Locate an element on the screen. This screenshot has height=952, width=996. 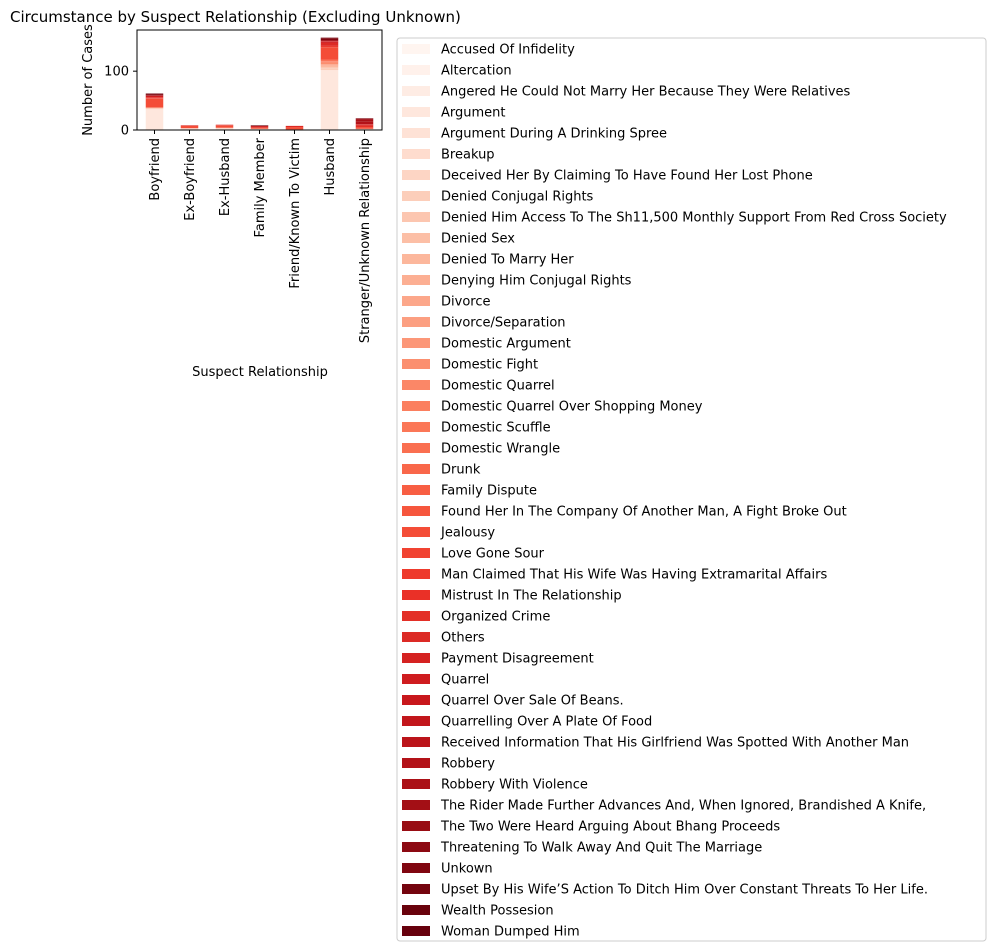
legend-label: Others is located at coordinates (463, 638).